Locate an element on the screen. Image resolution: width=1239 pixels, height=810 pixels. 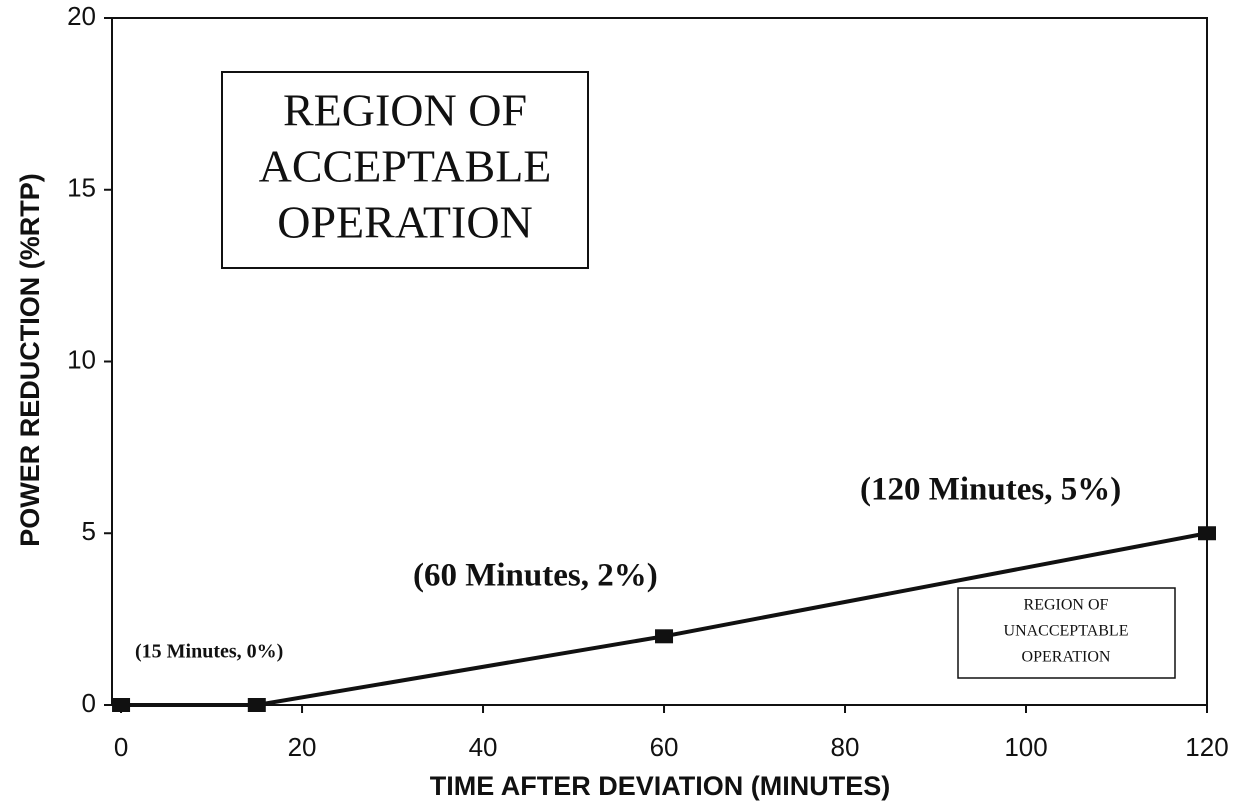
y-axis-label: POWER REDUCTION (%RTP) is located at coordinates (30, 360).